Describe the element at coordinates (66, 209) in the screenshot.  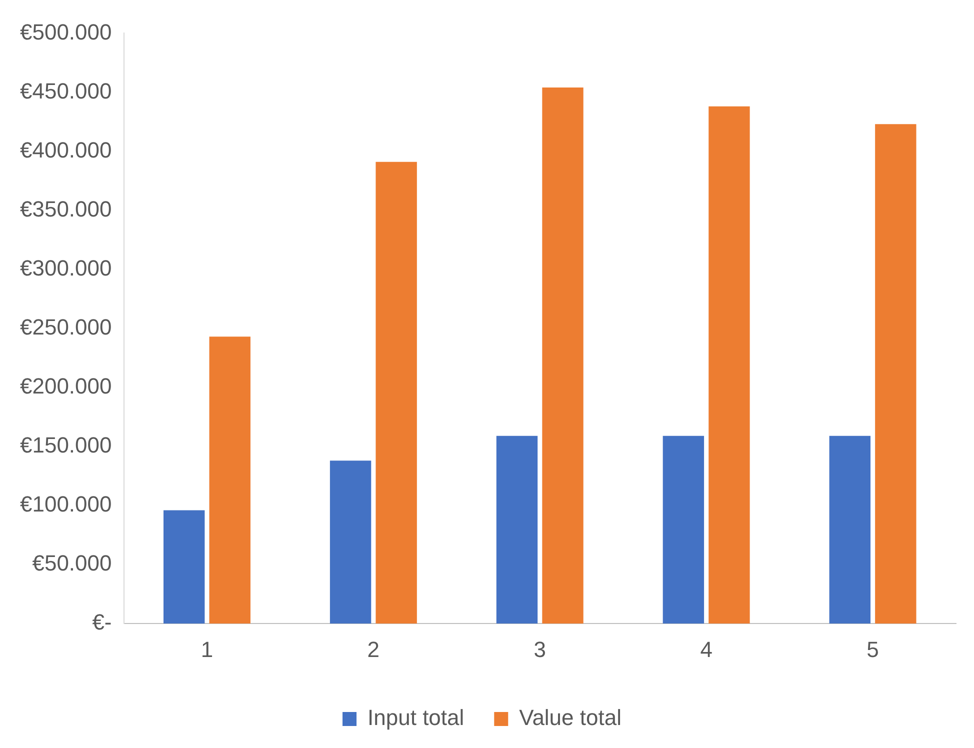
I see `y-tick-label: €350.000` at that location.